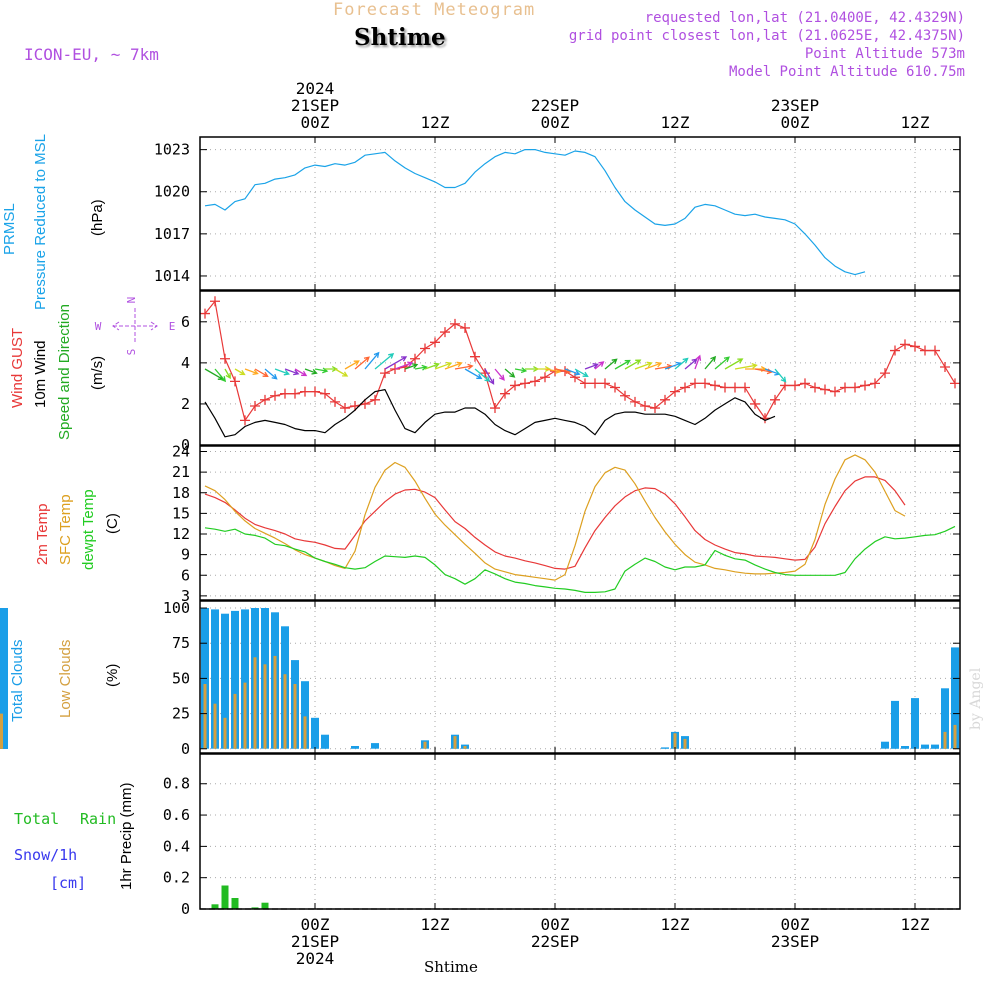 Image resolution: width=1000 pixels, height=1000 pixels. What do you see at coordinates (400, 37) in the screenshot?
I see `location-title: Shtime` at bounding box center [400, 37].